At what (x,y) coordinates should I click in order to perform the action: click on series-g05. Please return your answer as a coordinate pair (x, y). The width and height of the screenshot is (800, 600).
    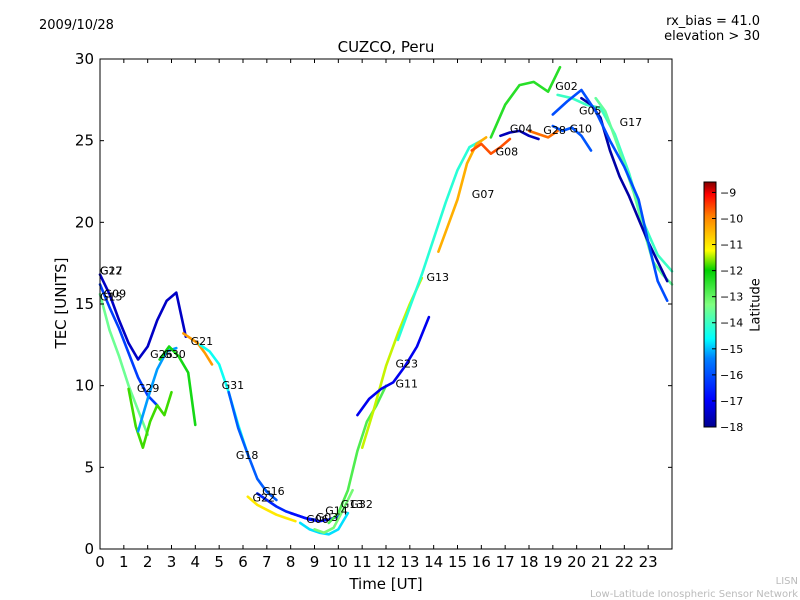
    Looking at the image, I should click on (615, 183).